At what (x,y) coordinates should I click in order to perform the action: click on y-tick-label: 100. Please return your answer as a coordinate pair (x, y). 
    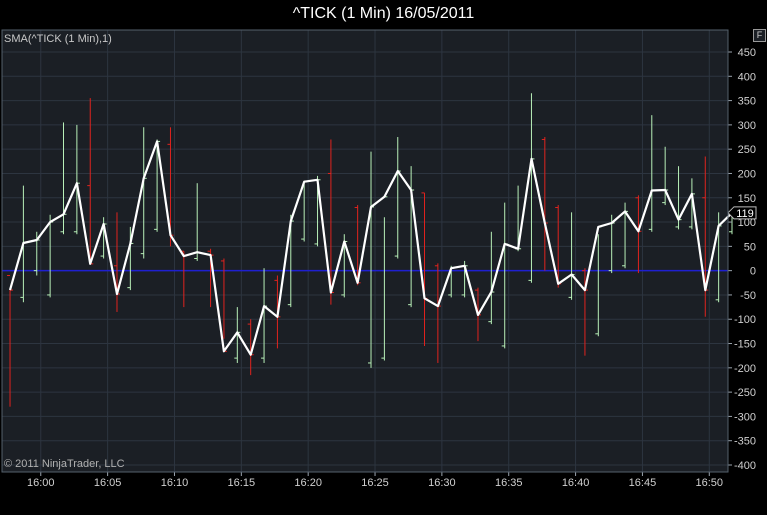
    Looking at the image, I should click on (747, 223).